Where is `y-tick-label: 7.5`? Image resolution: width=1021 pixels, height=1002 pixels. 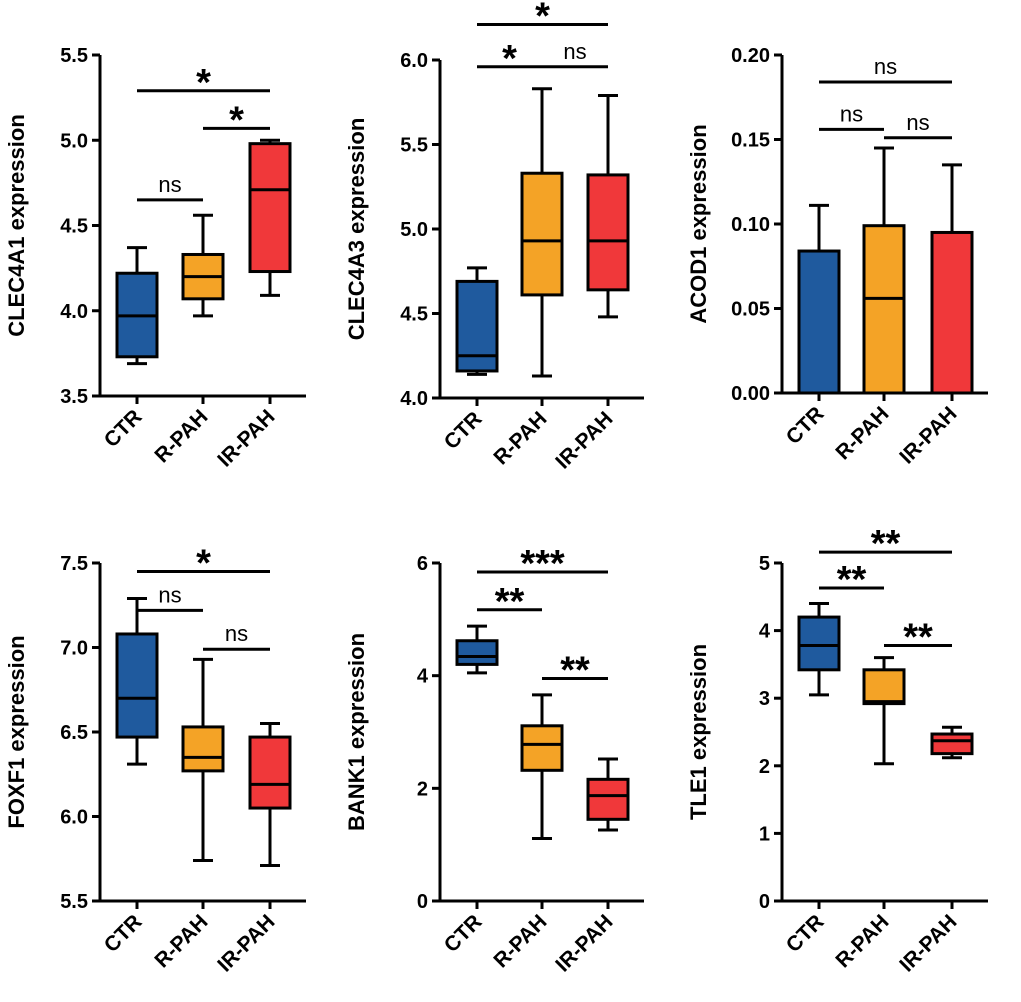 y-tick-label: 7.5 is located at coordinates (74, 564).